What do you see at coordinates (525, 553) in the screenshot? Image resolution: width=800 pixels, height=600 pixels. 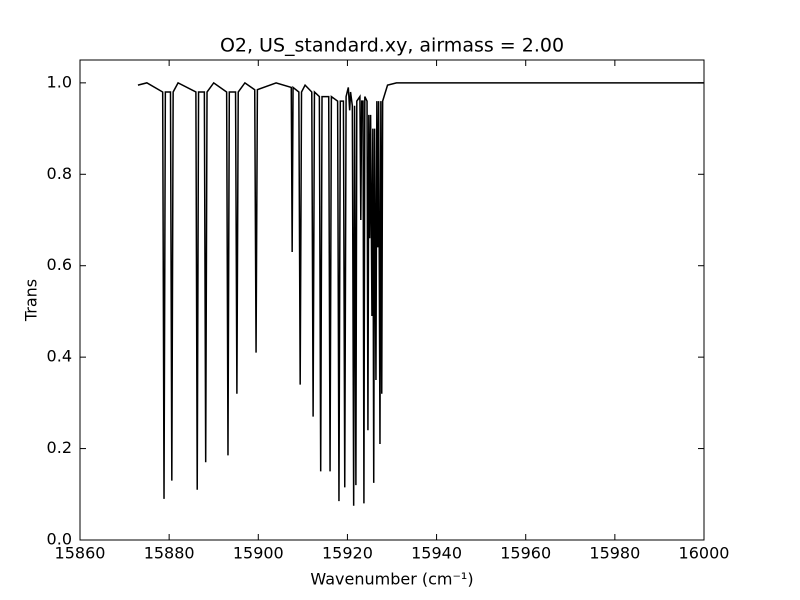 I see `x-tick-label: 15960` at bounding box center [525, 553].